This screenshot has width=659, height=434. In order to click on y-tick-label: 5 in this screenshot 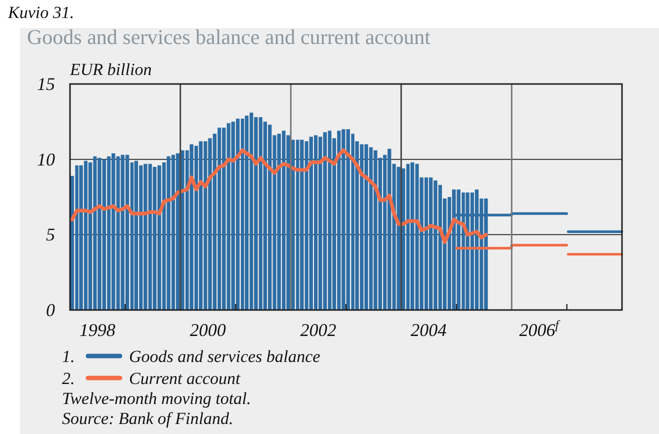, I will do `click(50, 234)`.